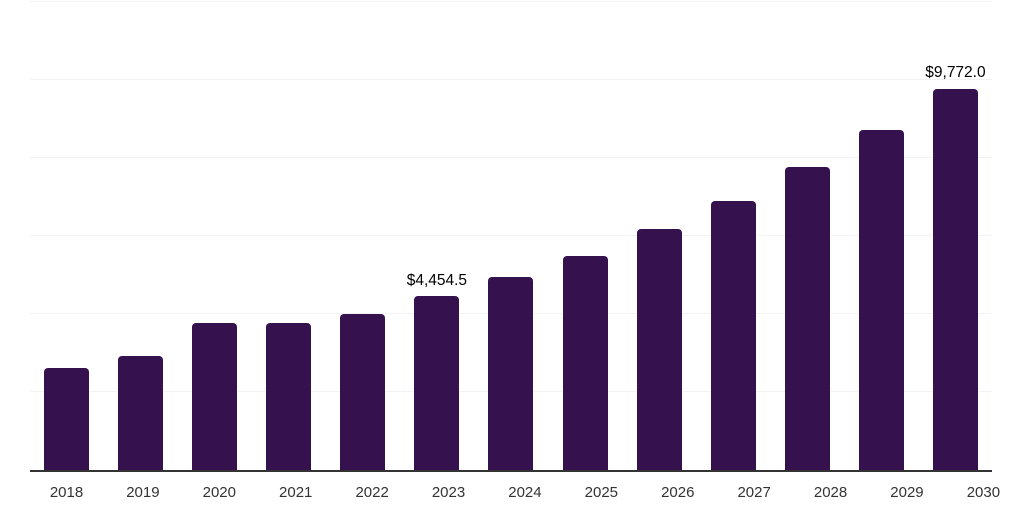 The width and height of the screenshot is (1024, 512). I want to click on bar-value-label-2030: $9,772.0, so click(955, 73).